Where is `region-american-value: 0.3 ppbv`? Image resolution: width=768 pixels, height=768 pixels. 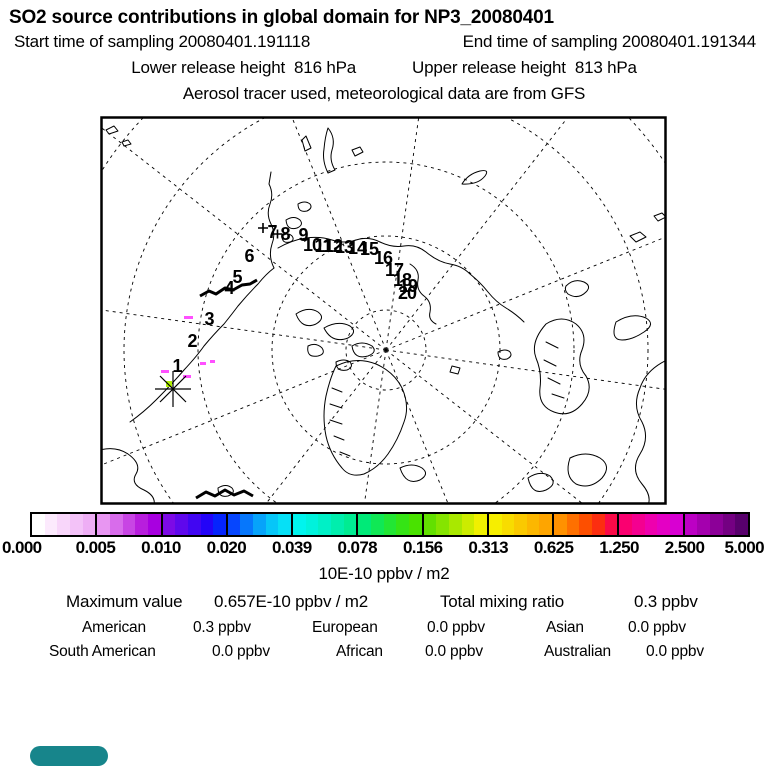 region-american-value: 0.3 ppbv is located at coordinates (222, 627).